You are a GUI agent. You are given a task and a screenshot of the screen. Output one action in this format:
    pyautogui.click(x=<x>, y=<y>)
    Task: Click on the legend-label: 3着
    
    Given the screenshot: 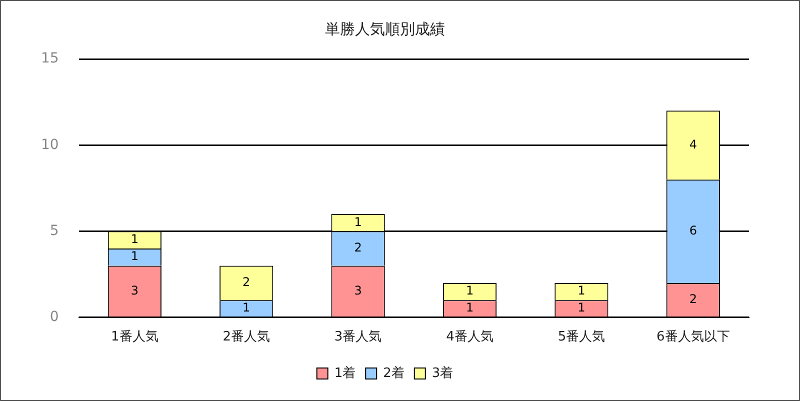 What is the action you would take?
    pyautogui.click(x=443, y=372)
    